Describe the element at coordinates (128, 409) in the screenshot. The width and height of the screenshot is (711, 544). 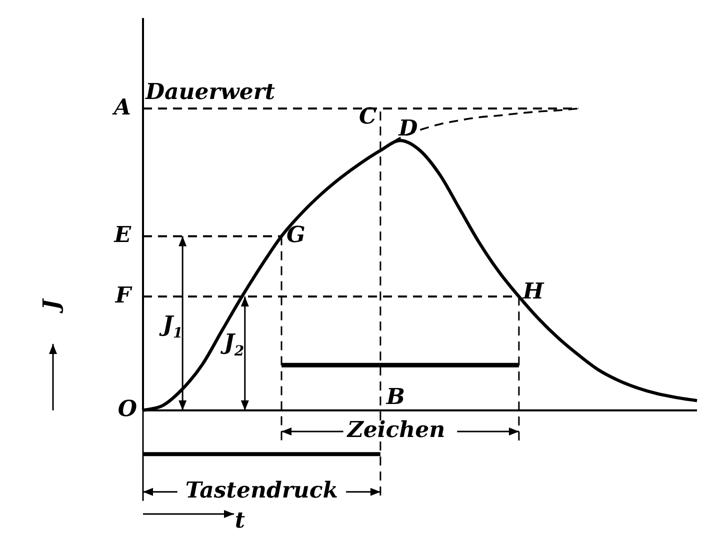
I see `text: O` at that location.